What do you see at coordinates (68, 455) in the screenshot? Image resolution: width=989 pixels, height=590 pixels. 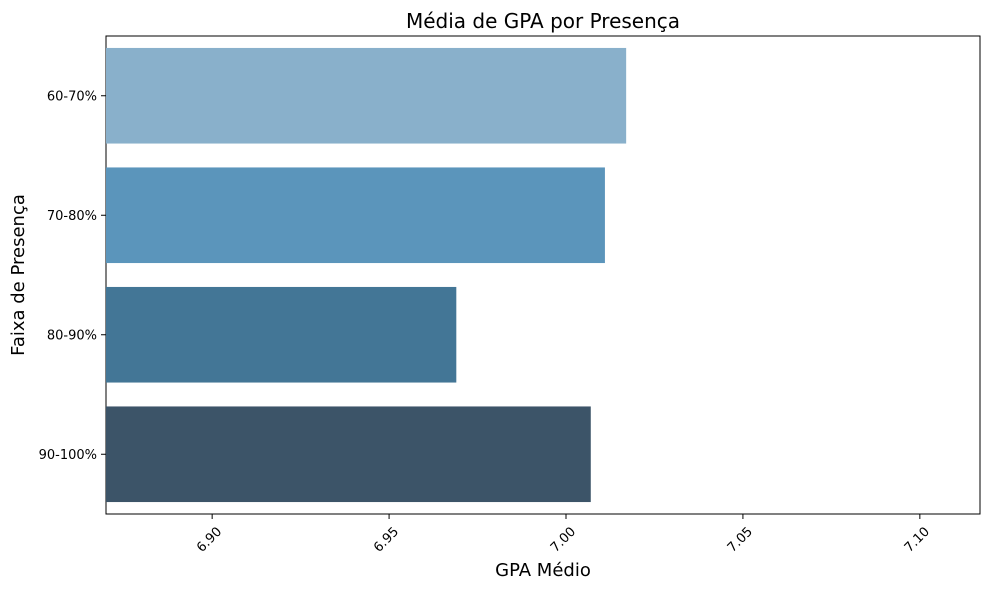 I see `y-tick-label: 90-100%` at bounding box center [68, 455].